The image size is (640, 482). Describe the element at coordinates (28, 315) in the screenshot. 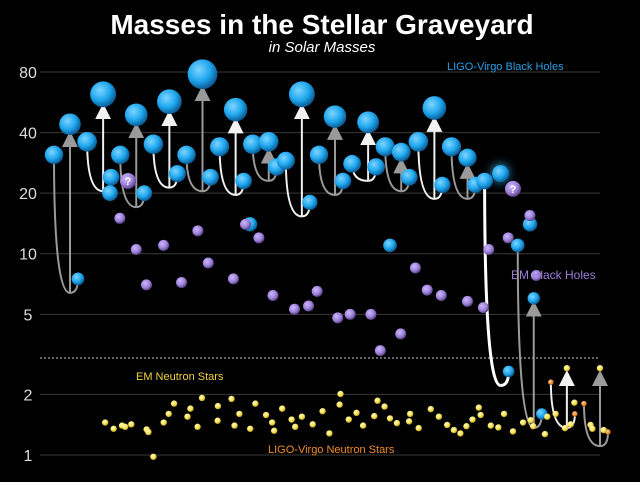

I see `y-tick-label: 5` at that location.